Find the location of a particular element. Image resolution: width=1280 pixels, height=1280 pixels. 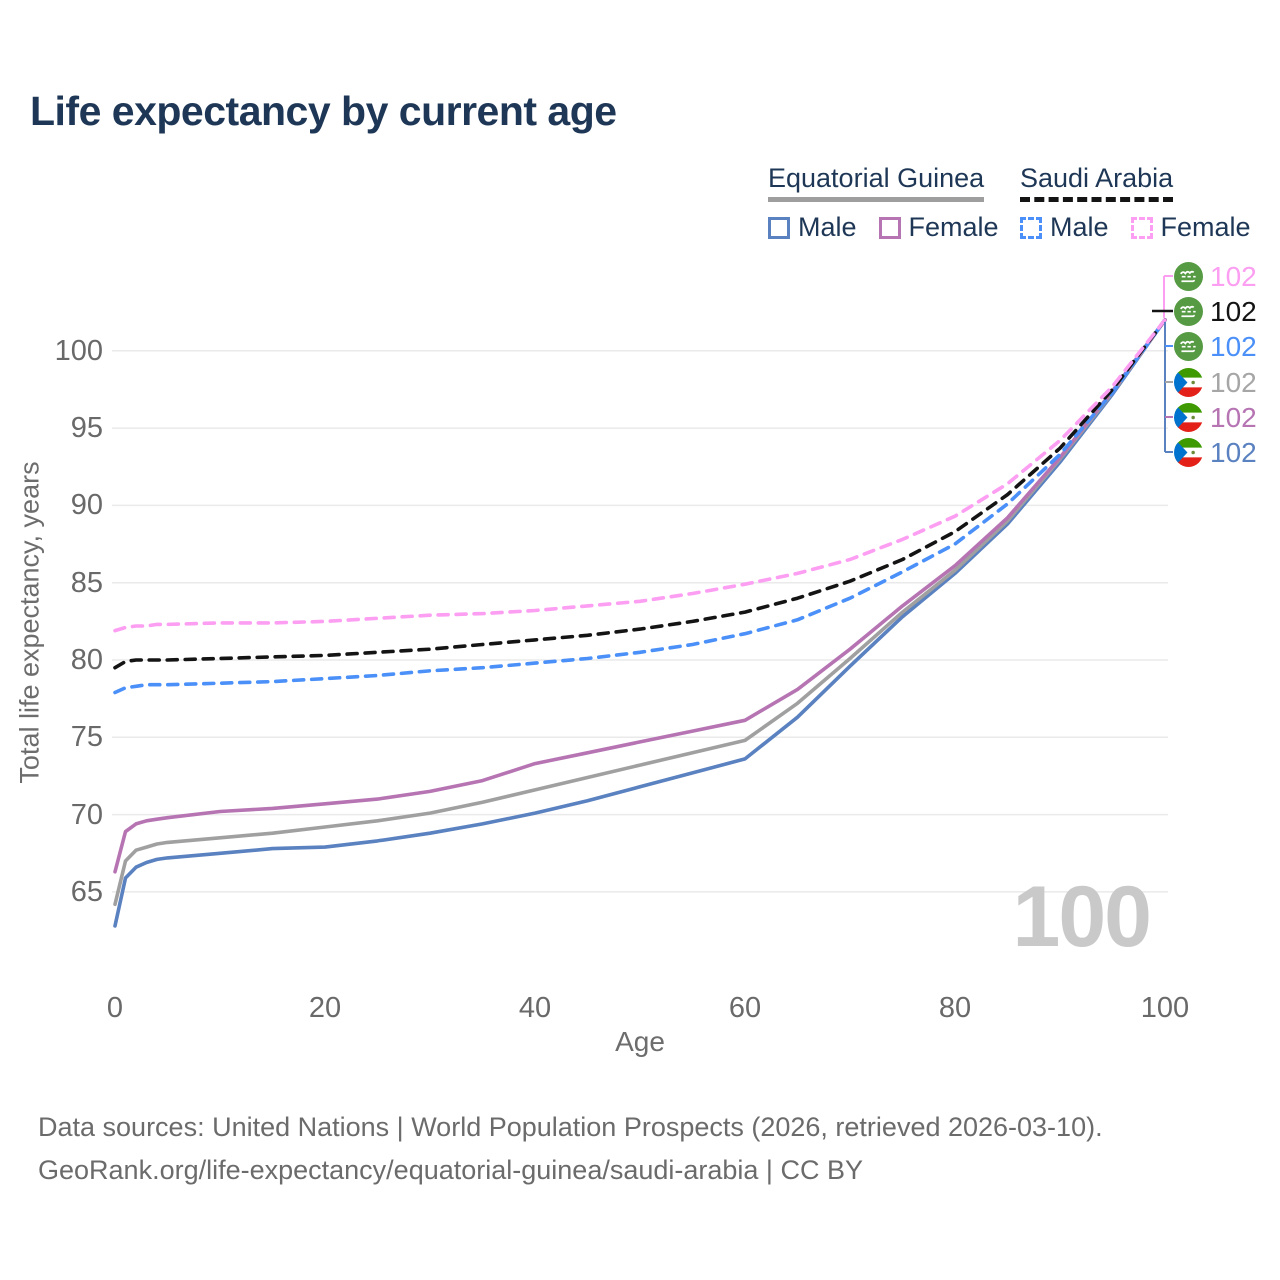

legend-group-saudi-arabia: Saudi Arabia Male Female is located at coordinates (1142, 203).